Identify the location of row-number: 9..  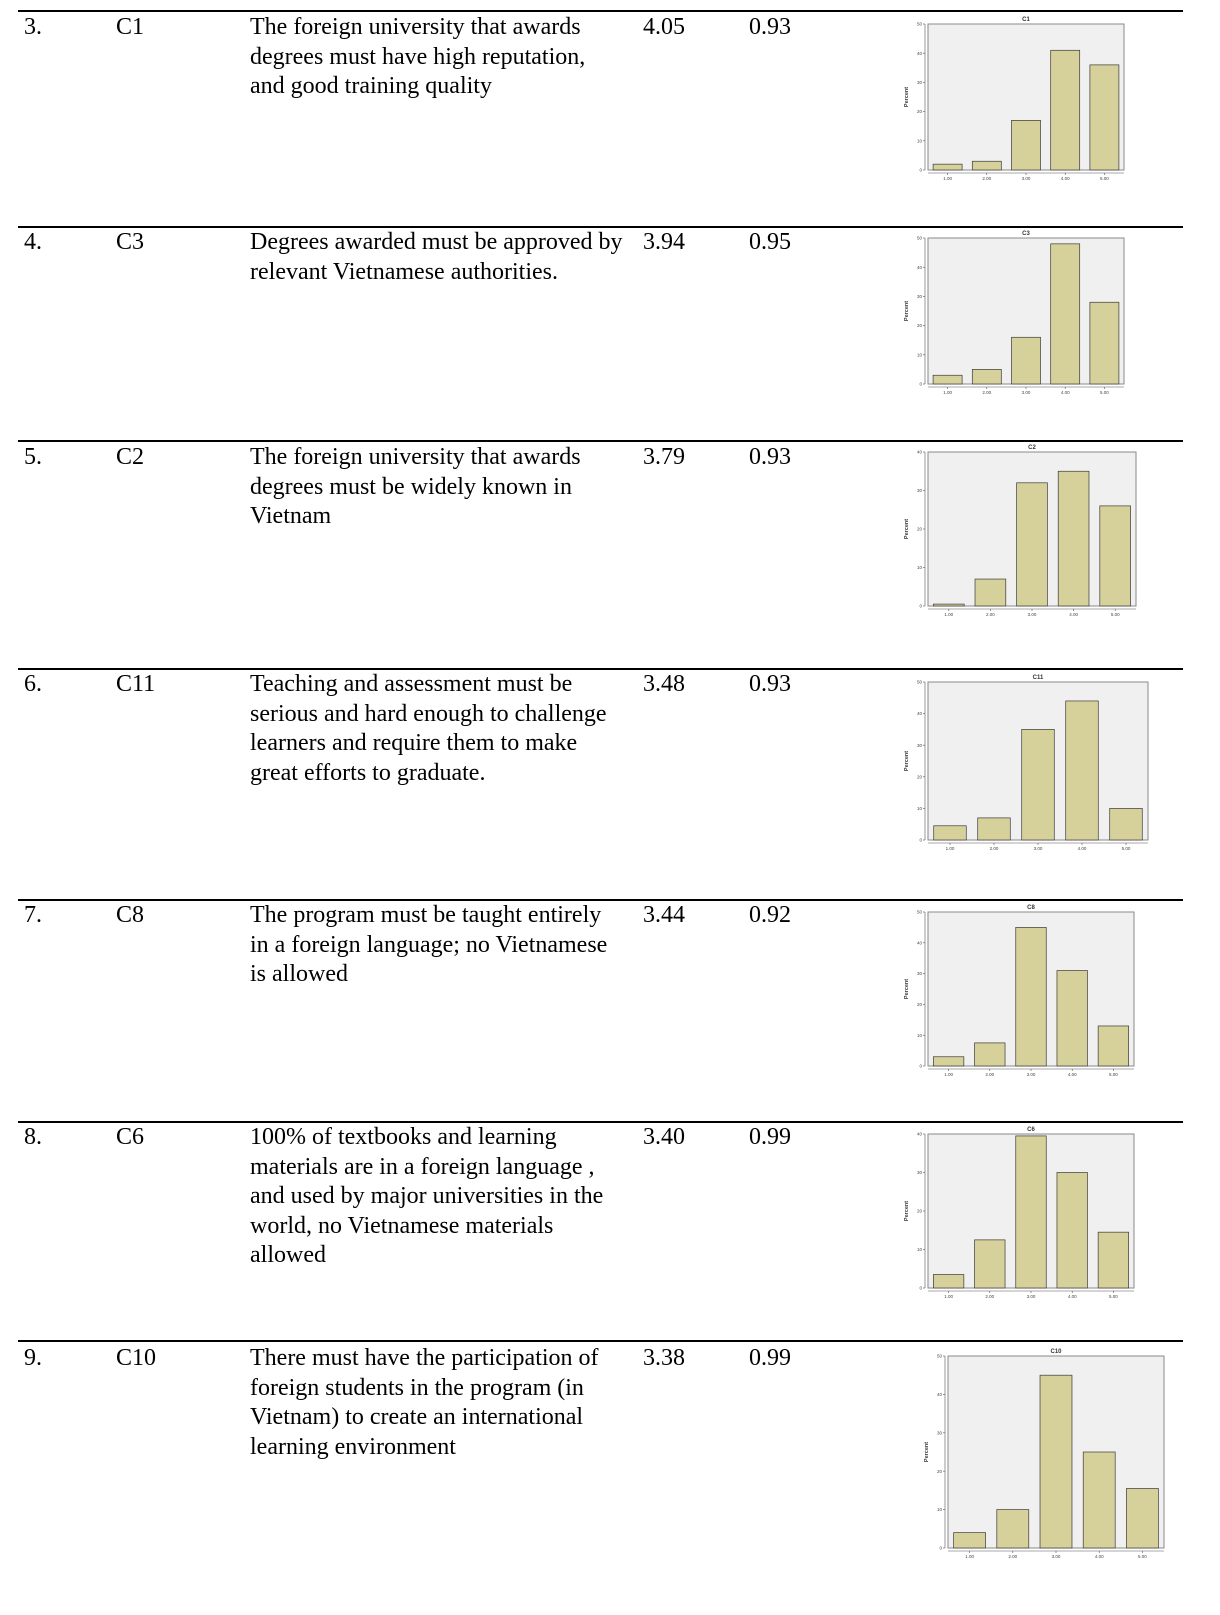
(33, 1358).